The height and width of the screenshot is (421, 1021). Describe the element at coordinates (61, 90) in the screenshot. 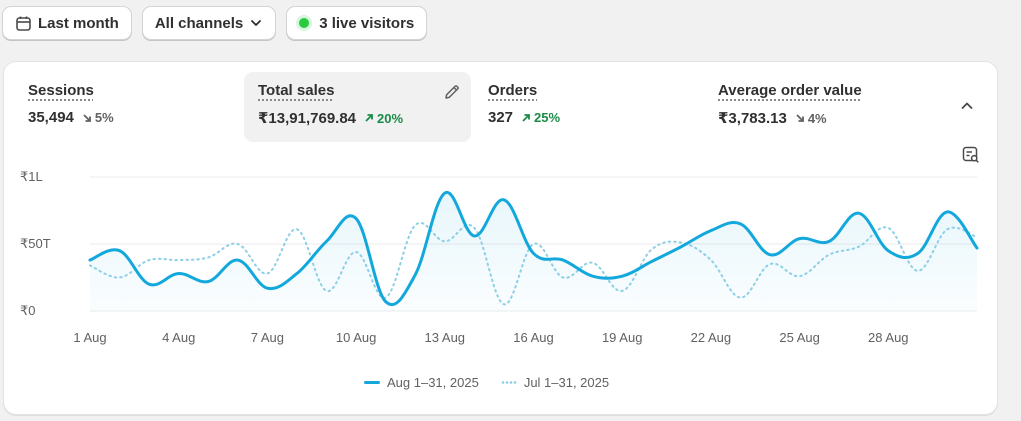

I see `metric-label: Sessions` at that location.